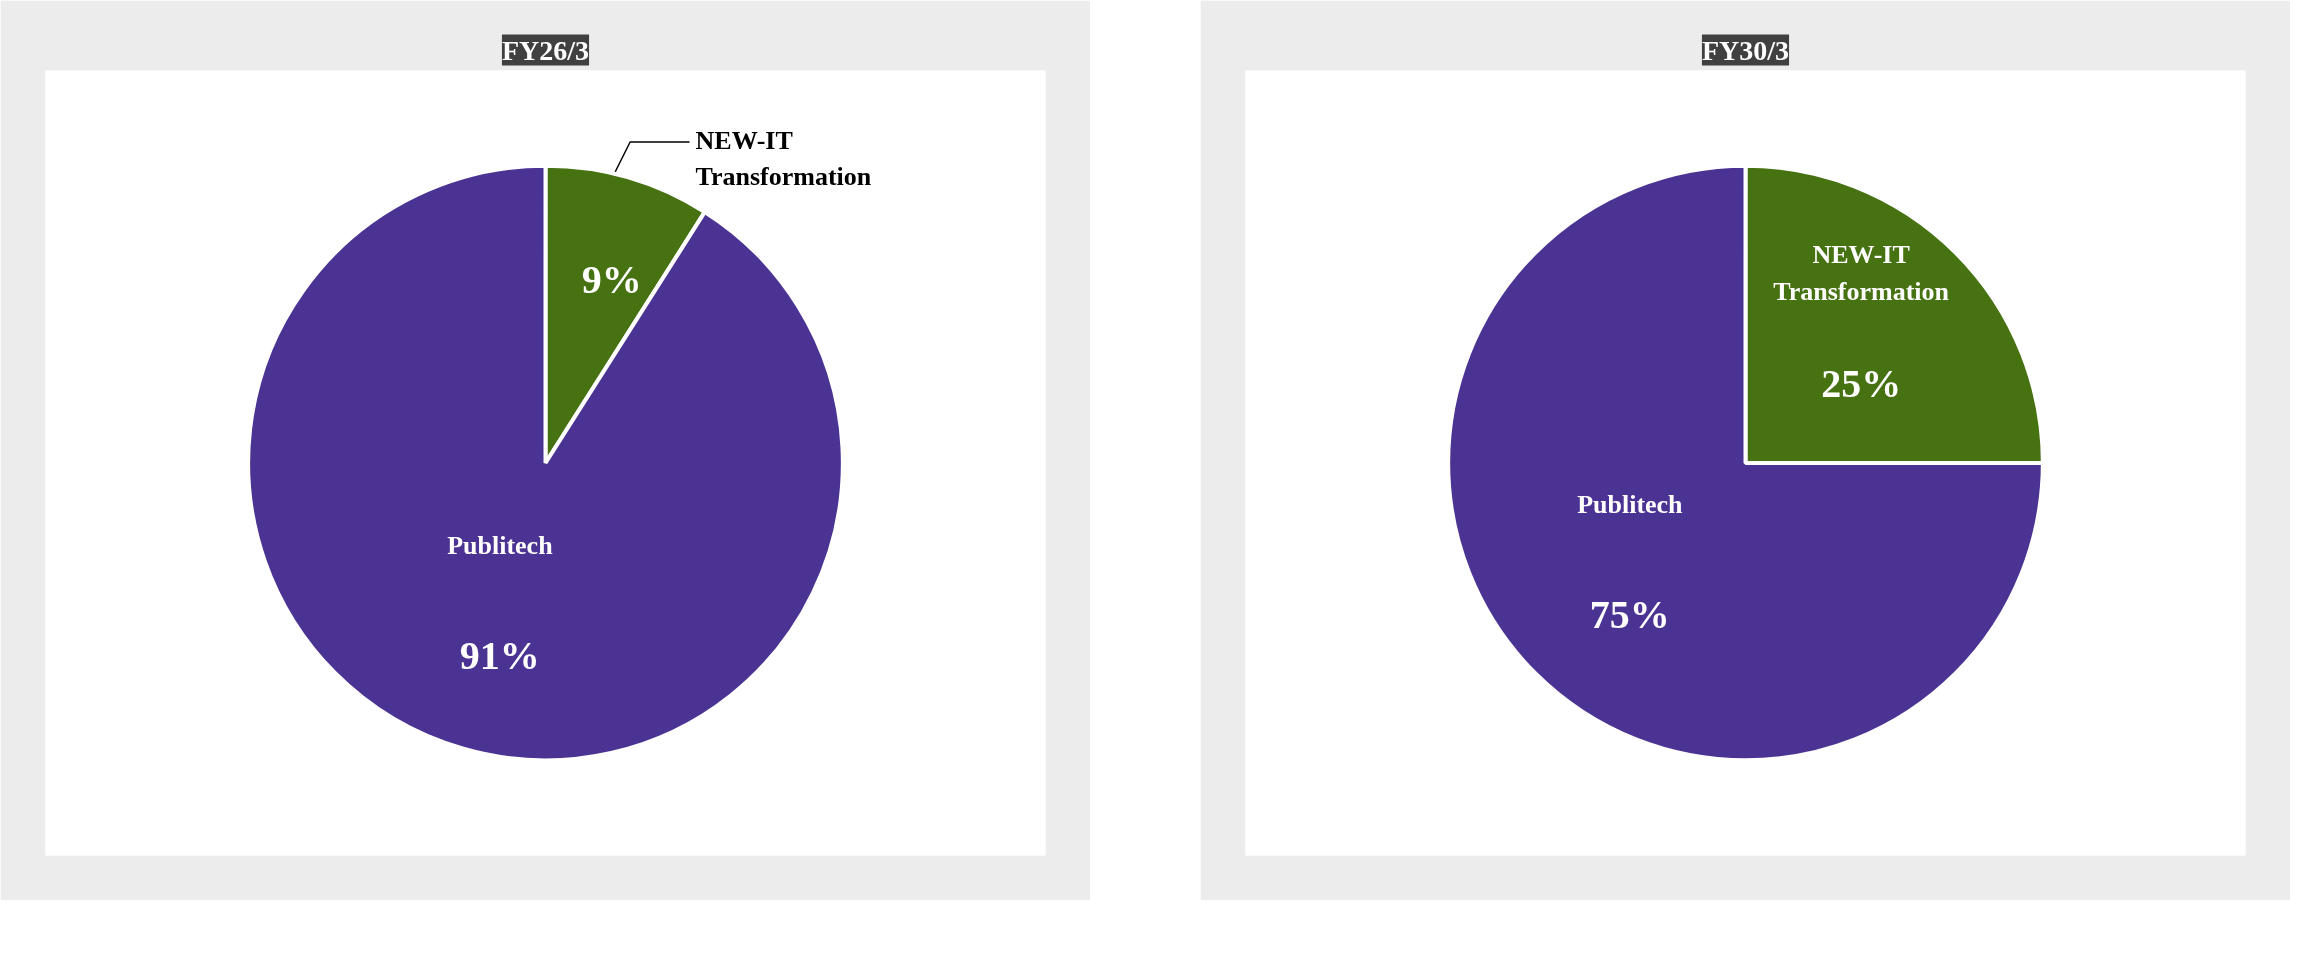 The width and height of the screenshot is (2315, 957). I want to click on data-label: 9%, so click(611, 279).